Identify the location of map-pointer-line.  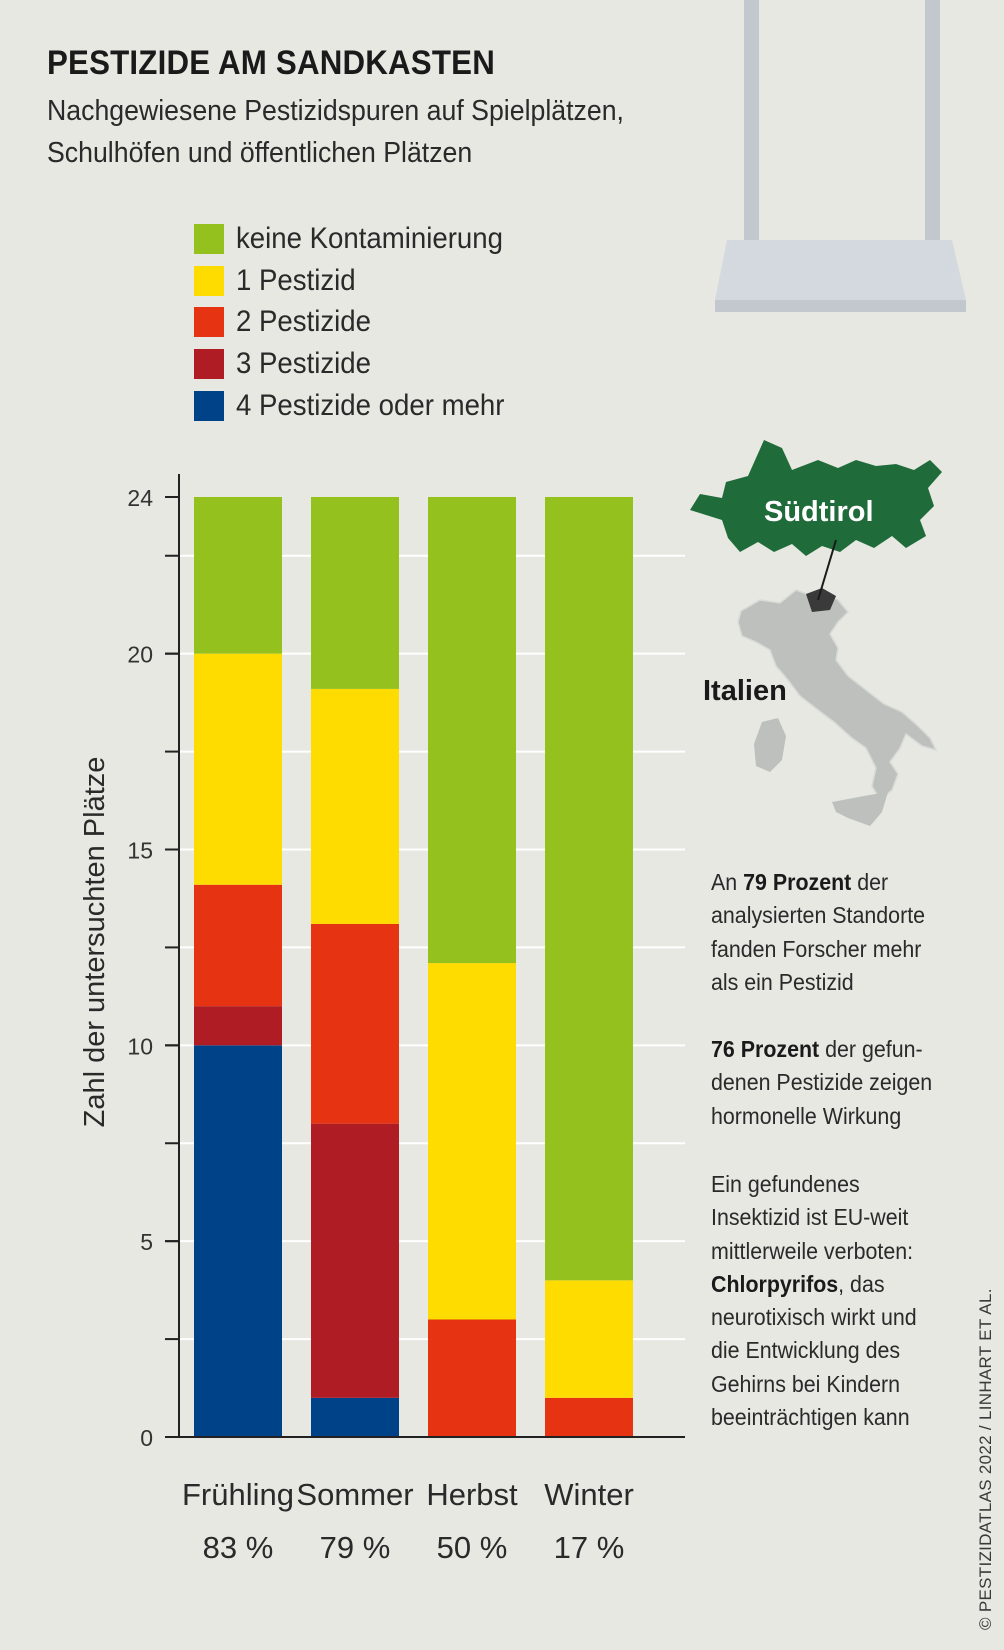
(827, 570).